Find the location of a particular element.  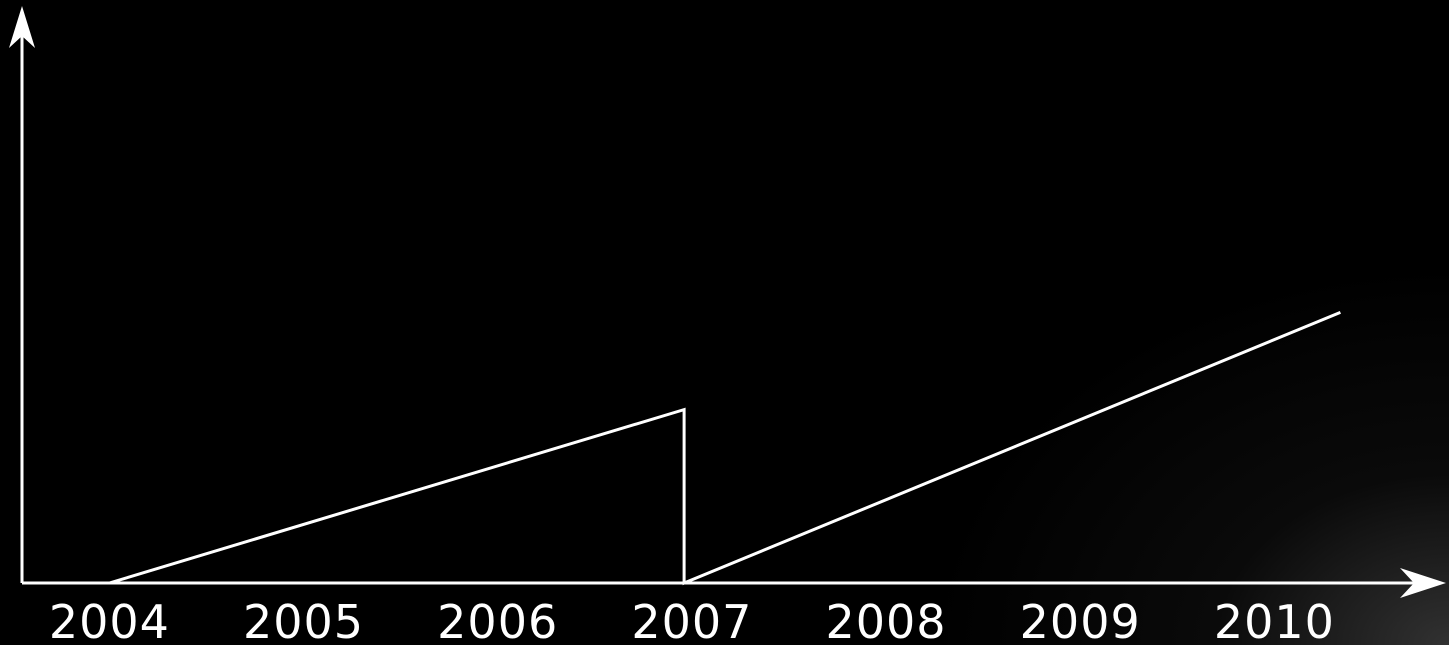

x-tick-label-2009: 2009 is located at coordinates (1080, 620).